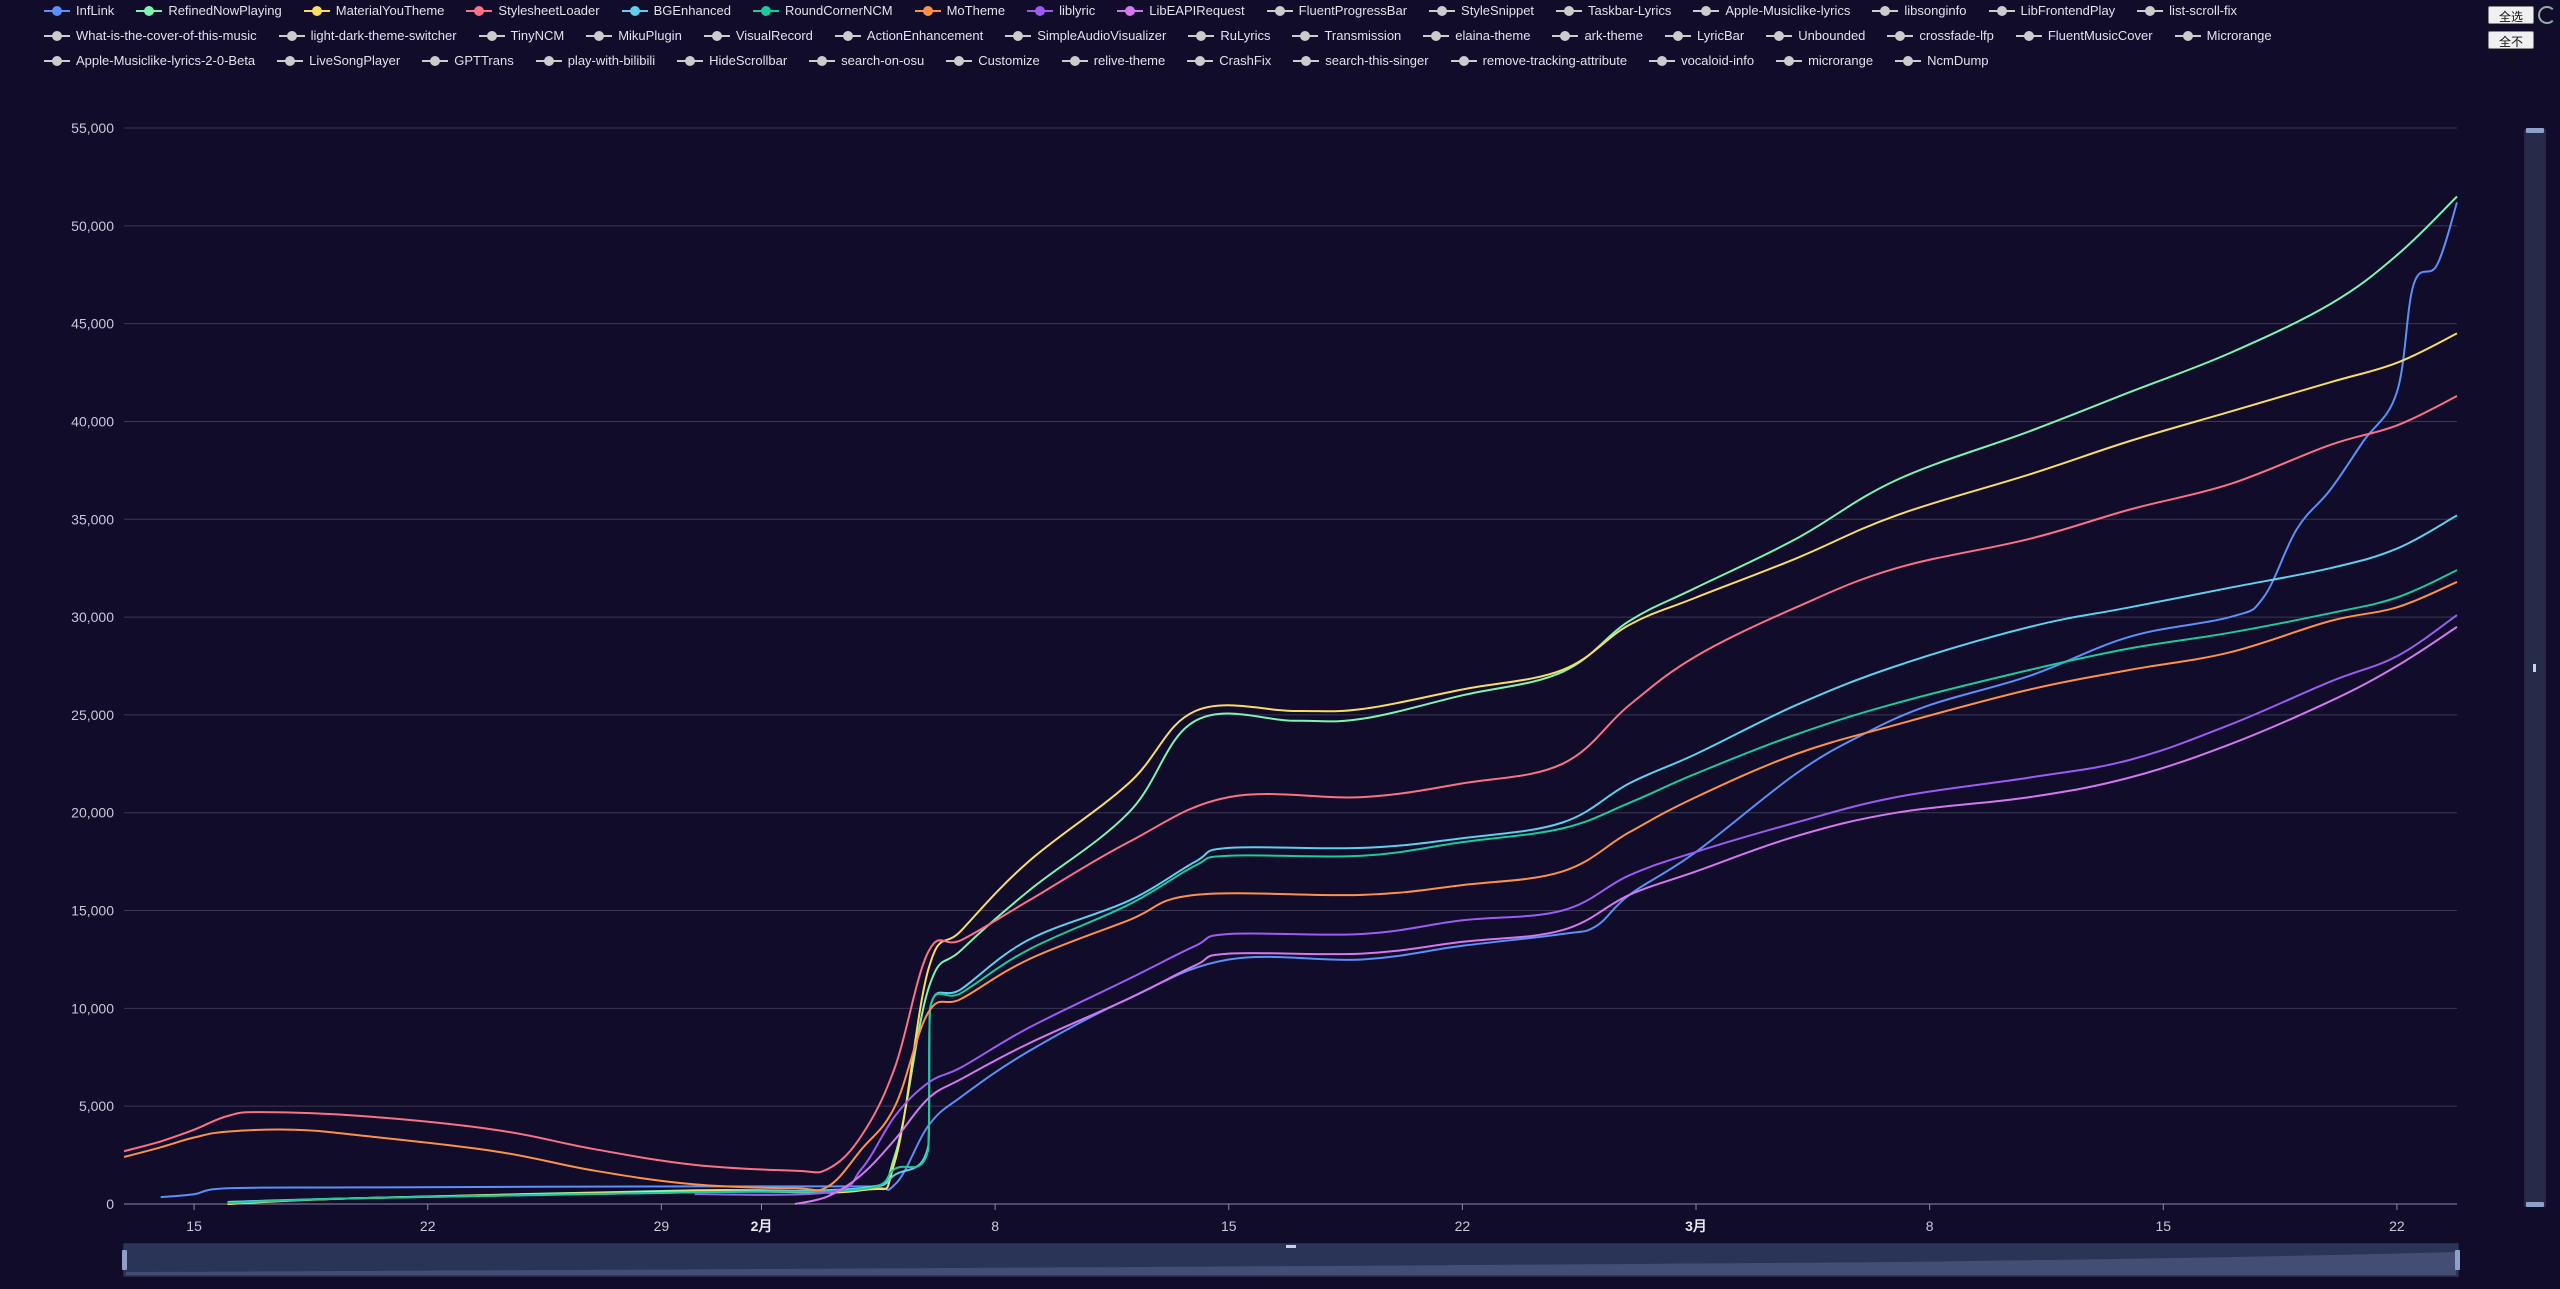 This screenshot has height=1289, width=2560. What do you see at coordinates (1336, 11) in the screenshot?
I see `legend-item: FluentProgressBar` at bounding box center [1336, 11].